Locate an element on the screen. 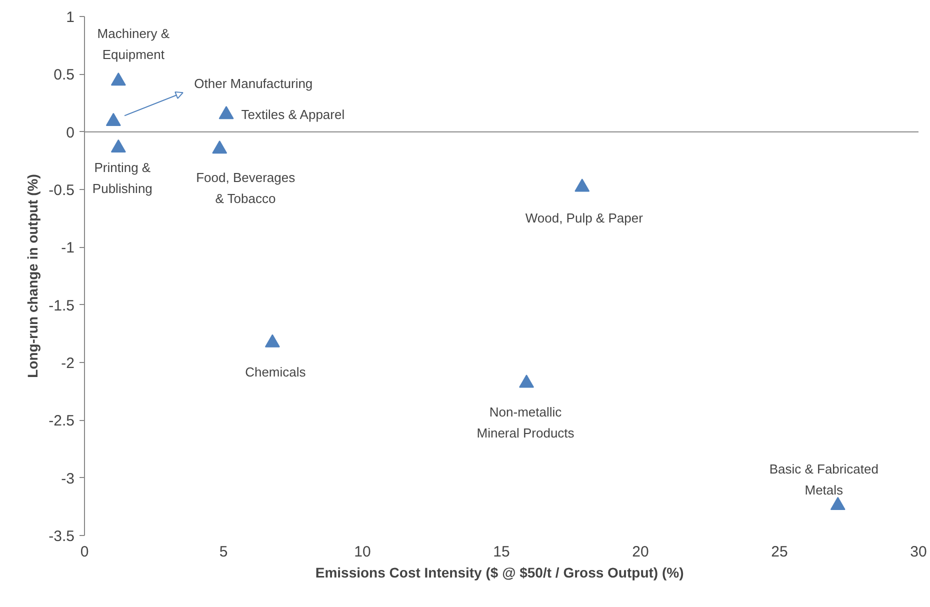 This screenshot has height=607, width=930. y-tick-label: 0 is located at coordinates (70, 133).